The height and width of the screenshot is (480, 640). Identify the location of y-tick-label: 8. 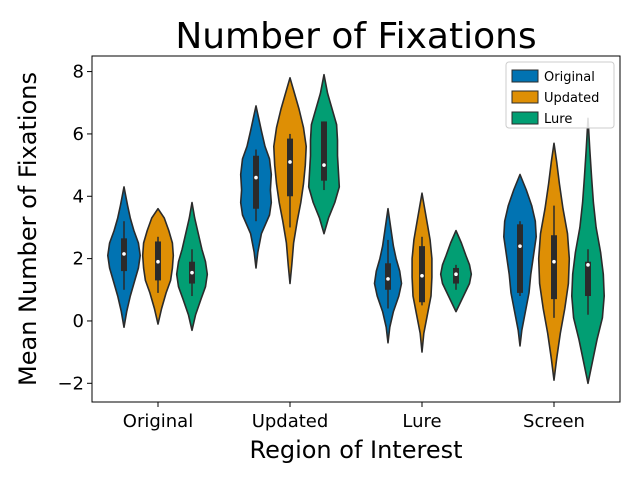
(78, 72).